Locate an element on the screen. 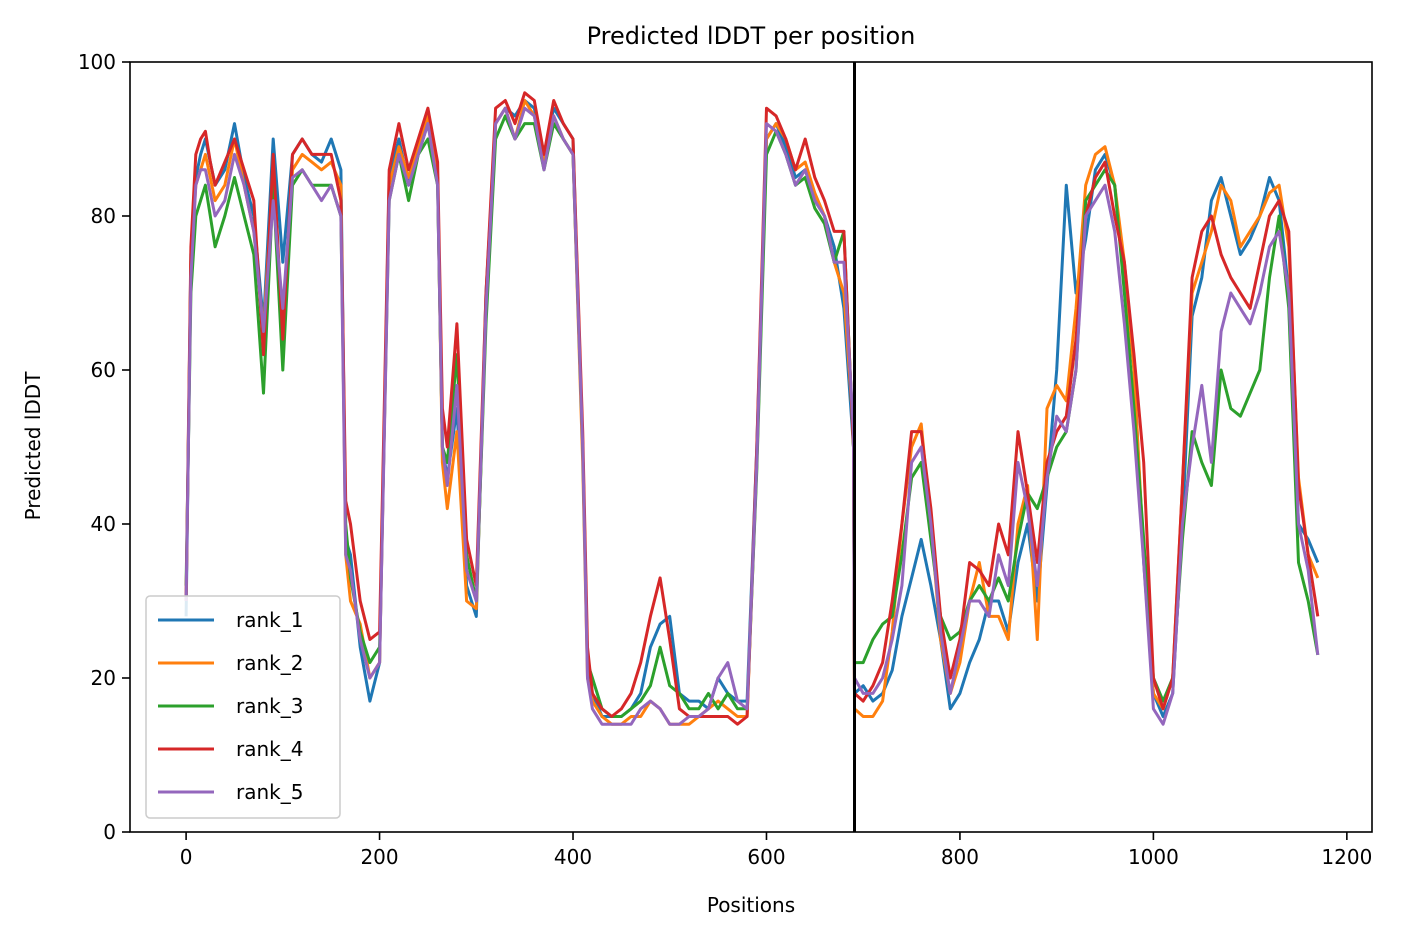  y-axis-title: Predicted lDDT is located at coordinates (33, 446).